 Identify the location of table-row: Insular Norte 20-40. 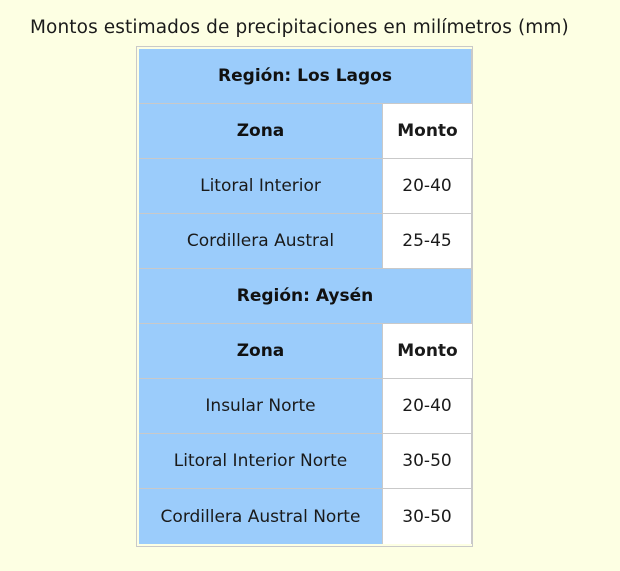
(305, 406).